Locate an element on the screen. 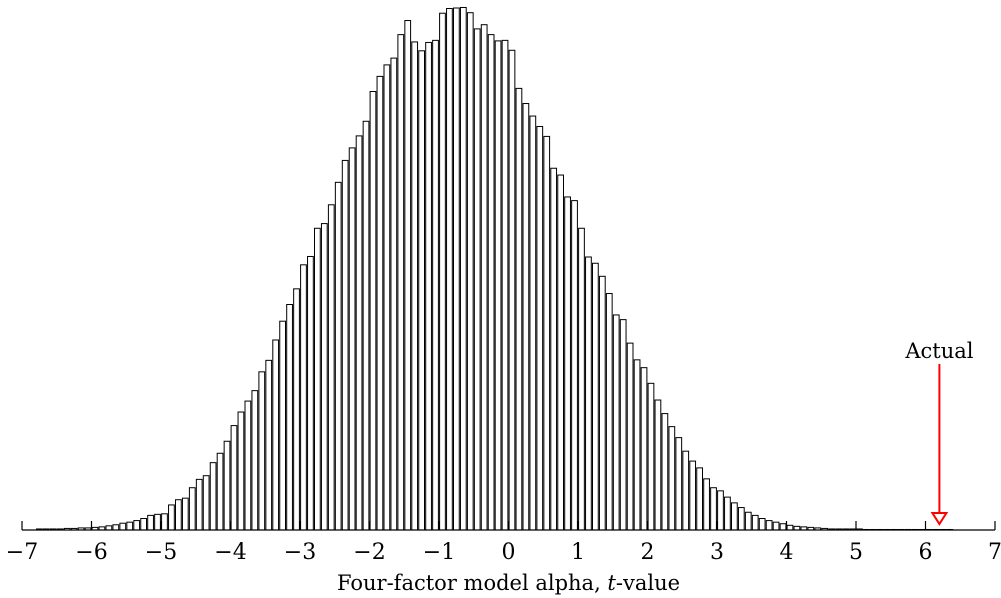 Image resolution: width=1001 pixels, height=598 pixels. annotations: Actual is located at coordinates (939, 432).